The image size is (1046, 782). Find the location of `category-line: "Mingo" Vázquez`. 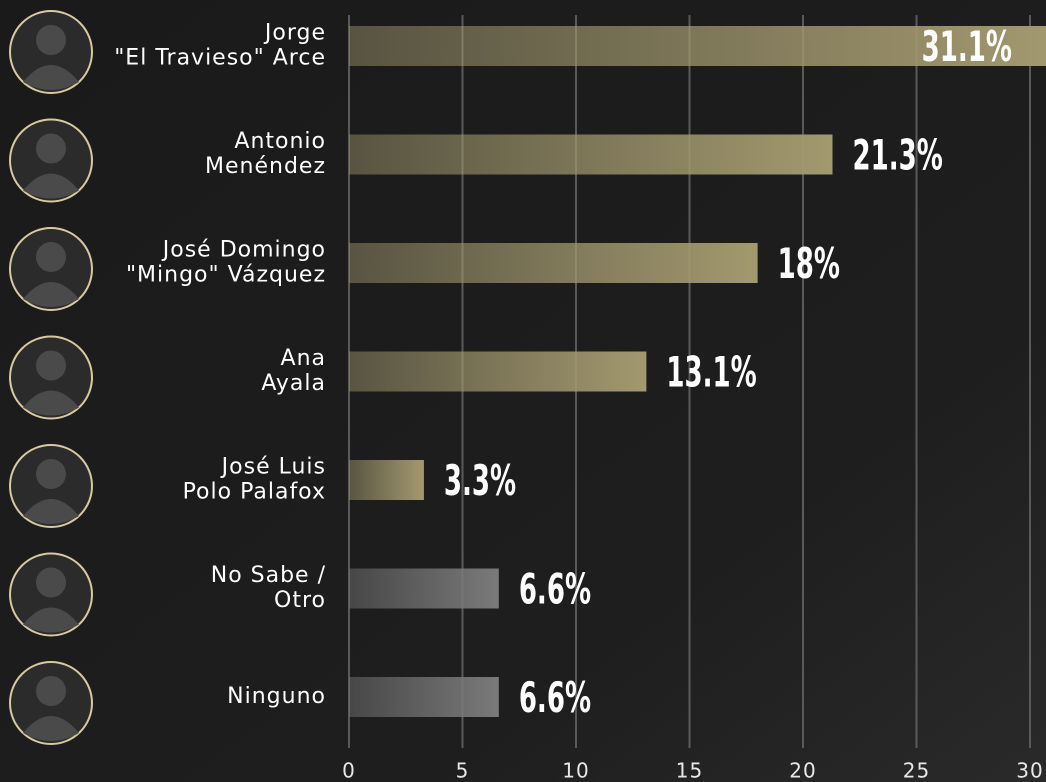

category-line: "Mingo" Vázquez is located at coordinates (226, 275).